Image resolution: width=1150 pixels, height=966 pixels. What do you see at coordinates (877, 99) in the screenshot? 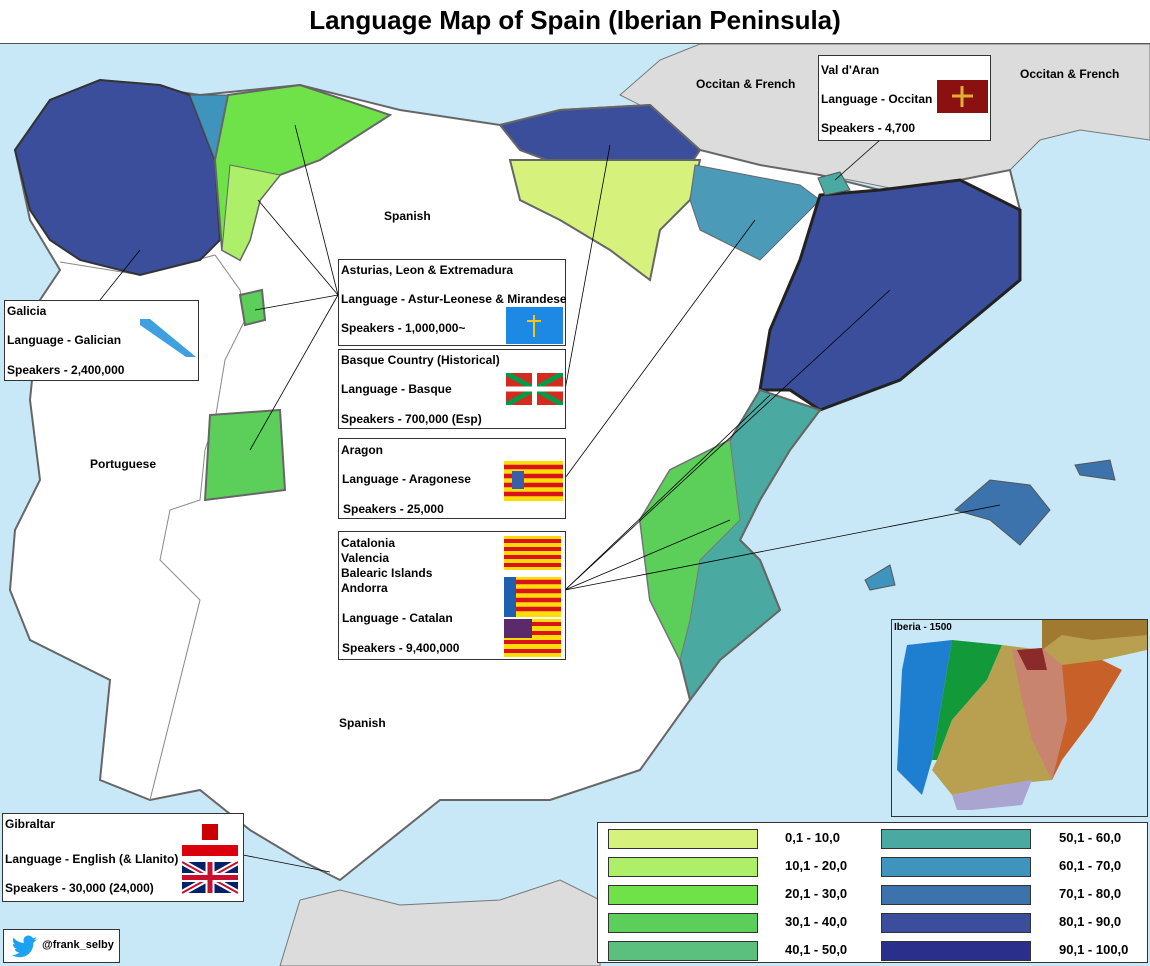
I see `language: Language - Occitan` at bounding box center [877, 99].